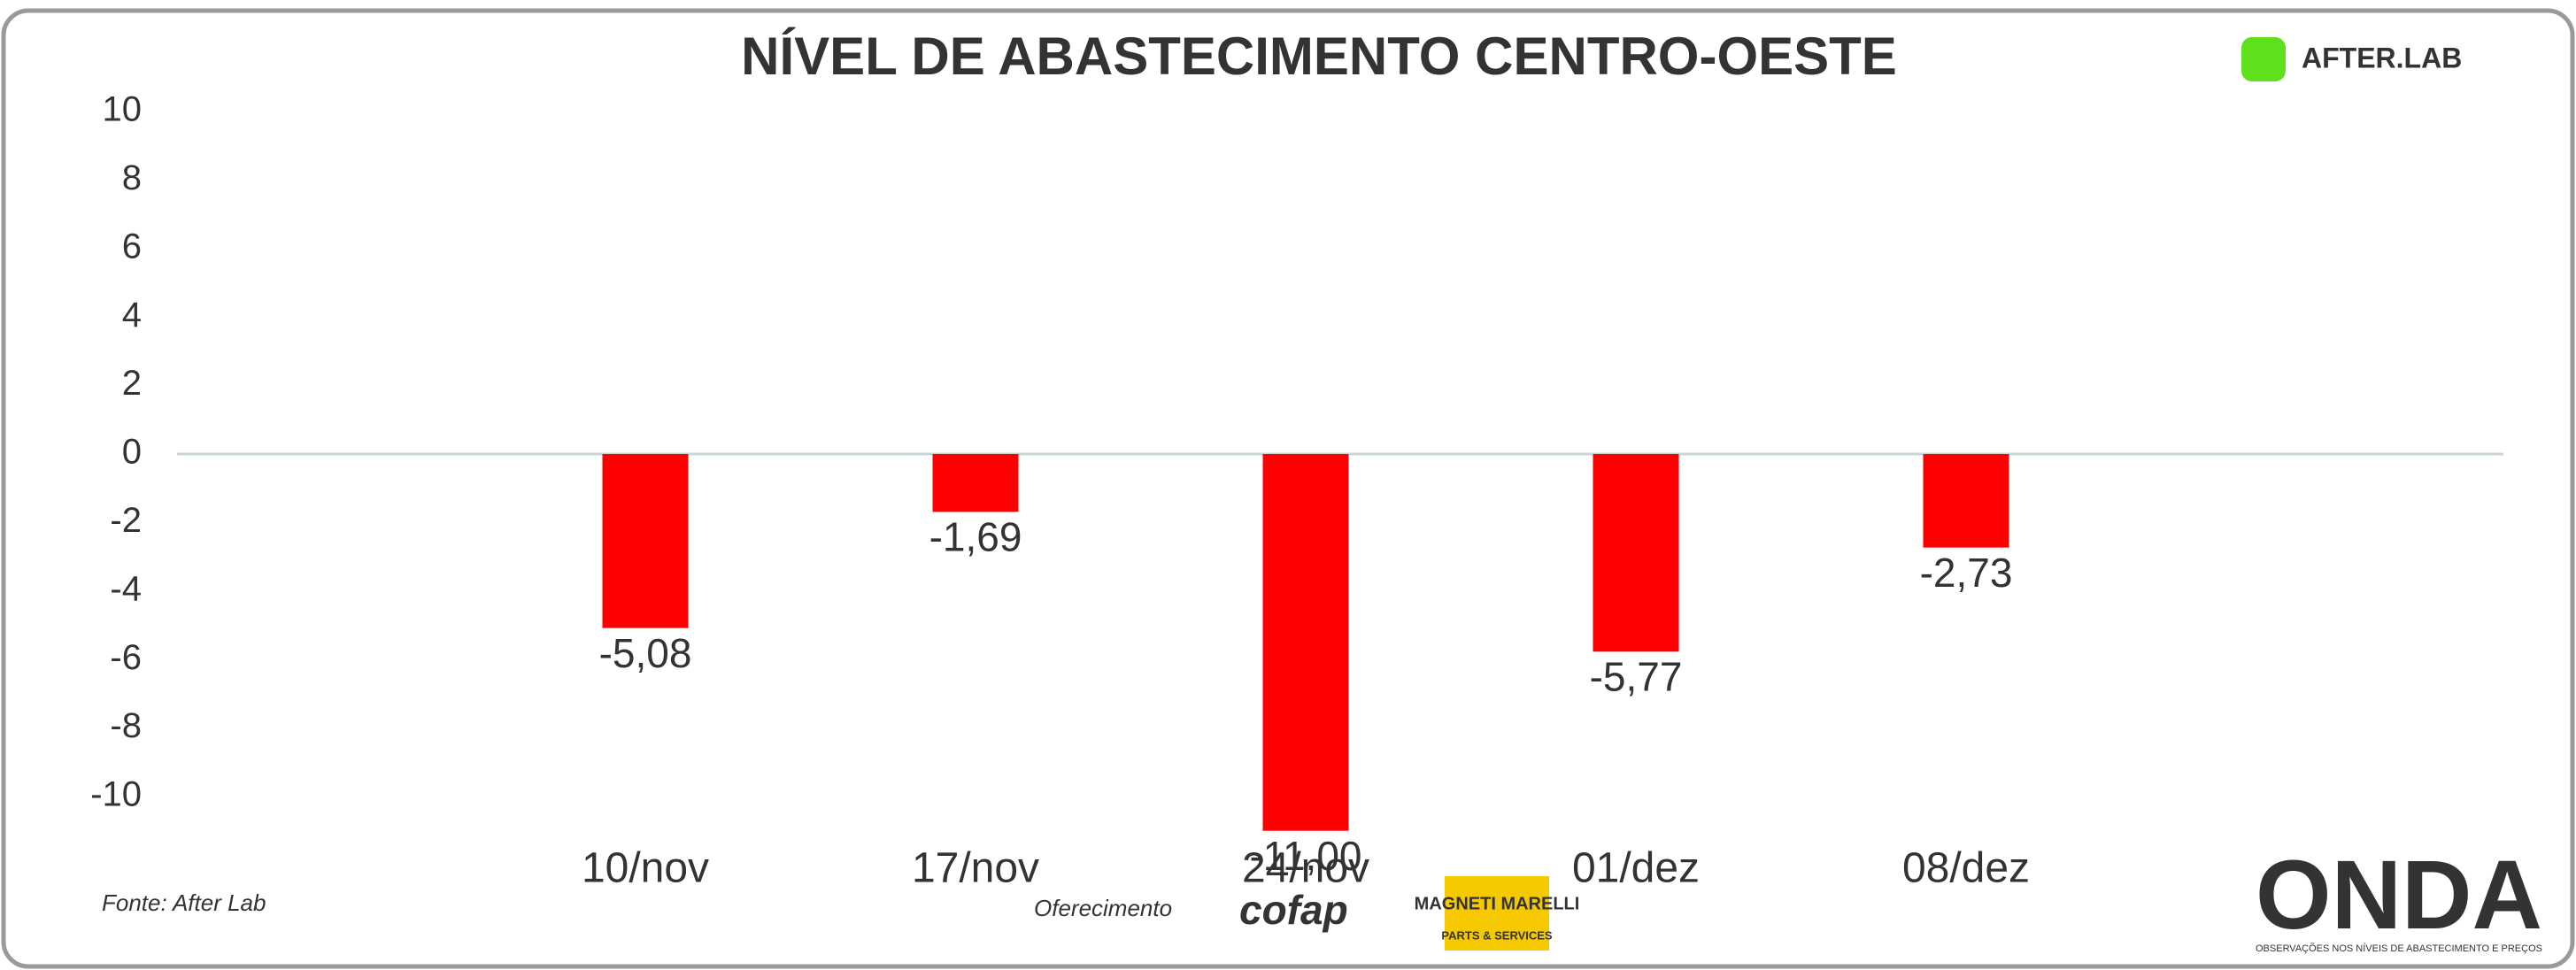 This screenshot has height=970, width=2576. I want to click on x-tick-label: 08/dez, so click(1966, 868).